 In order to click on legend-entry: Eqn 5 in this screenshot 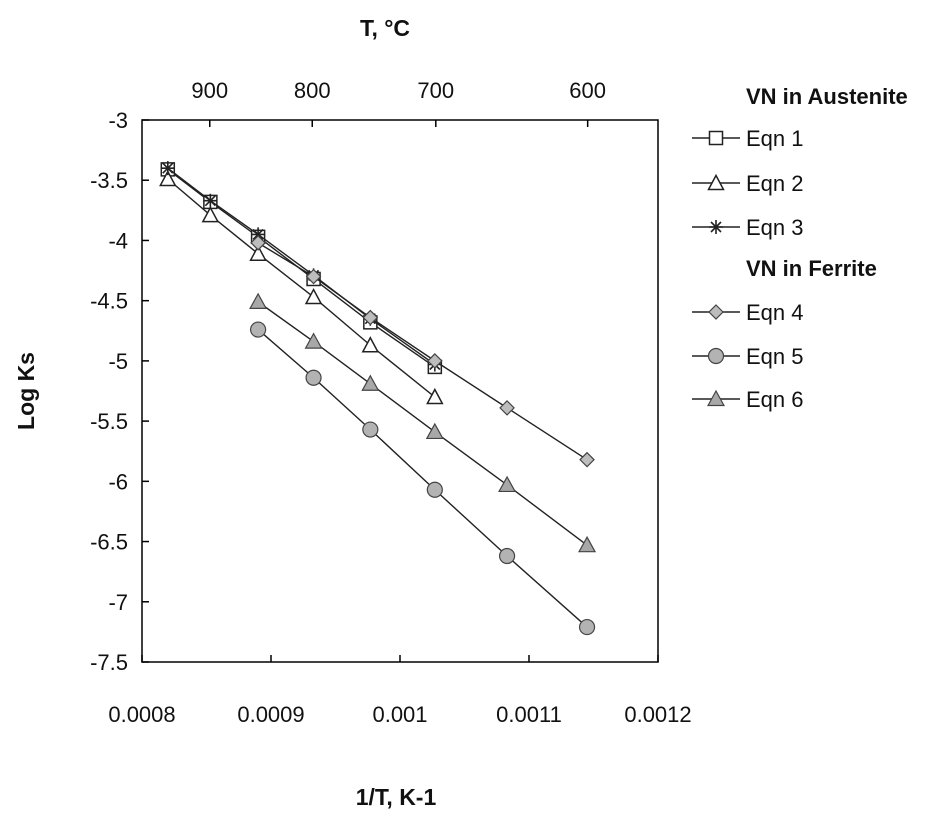, I will do `click(748, 356)`.